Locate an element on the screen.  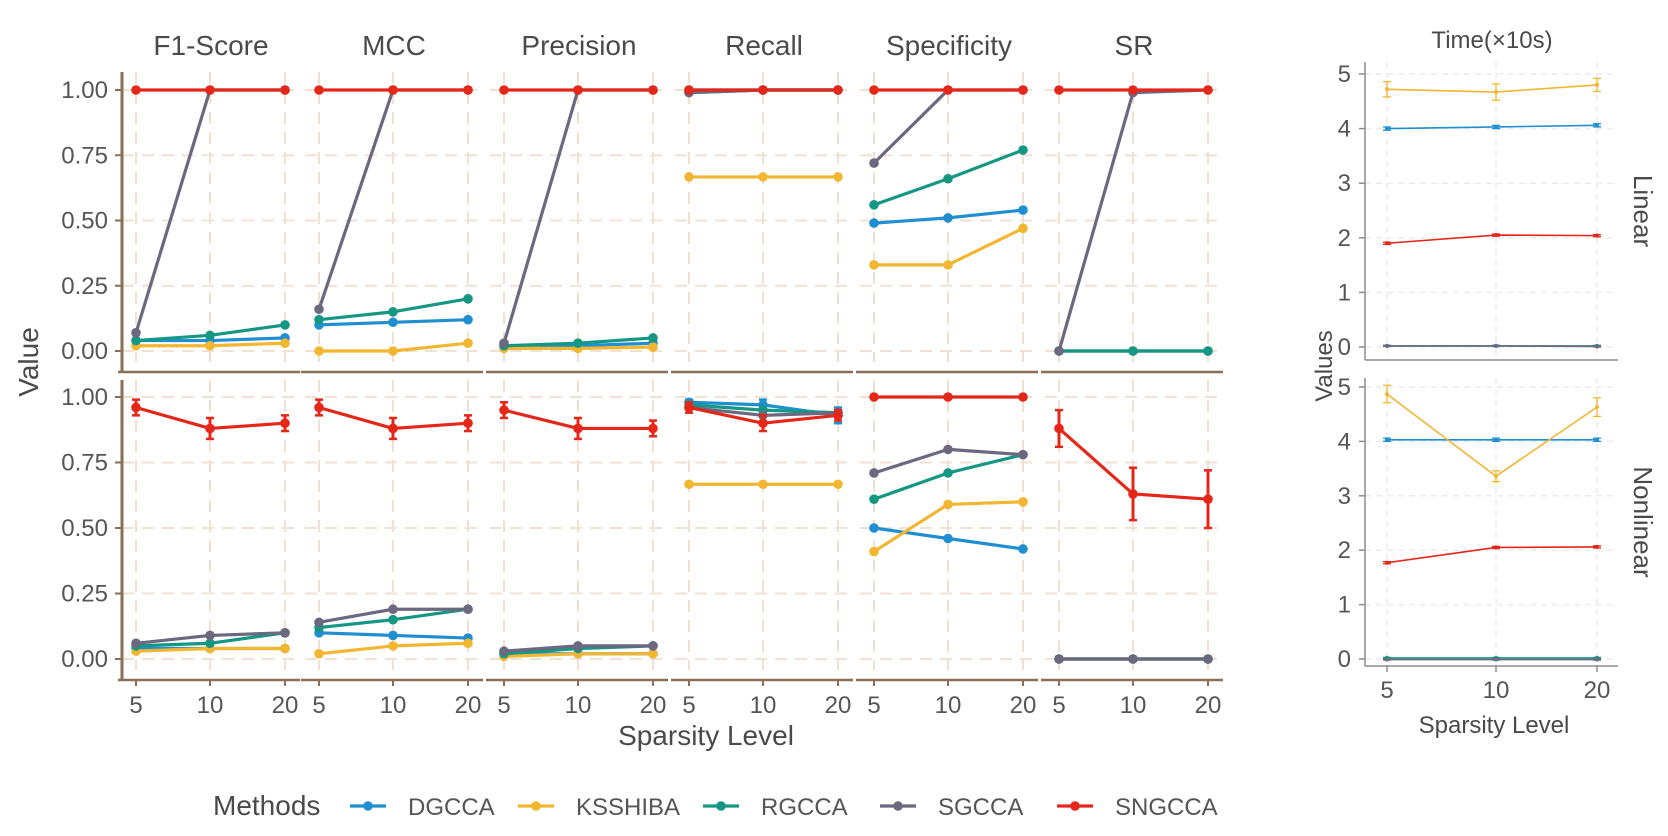
legend-label-dgcca: DGCCA is located at coordinates (451, 807).